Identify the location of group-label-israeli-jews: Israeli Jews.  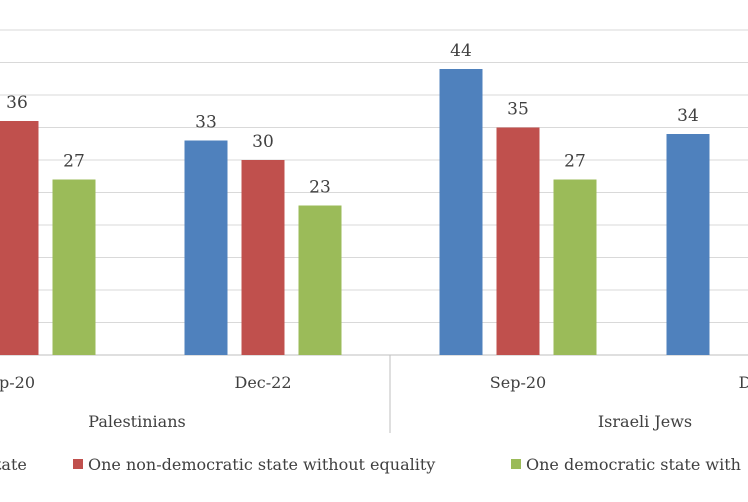
(645, 421).